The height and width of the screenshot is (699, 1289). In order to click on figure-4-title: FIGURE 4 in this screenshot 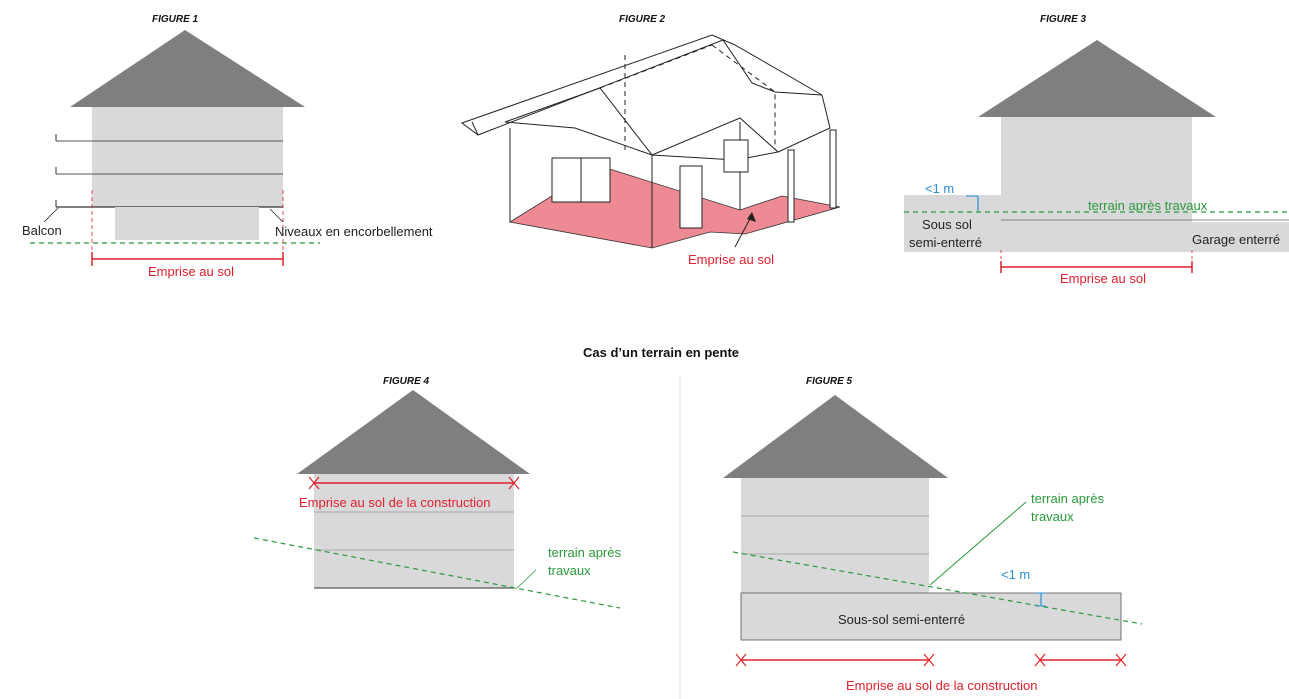, I will do `click(406, 381)`.